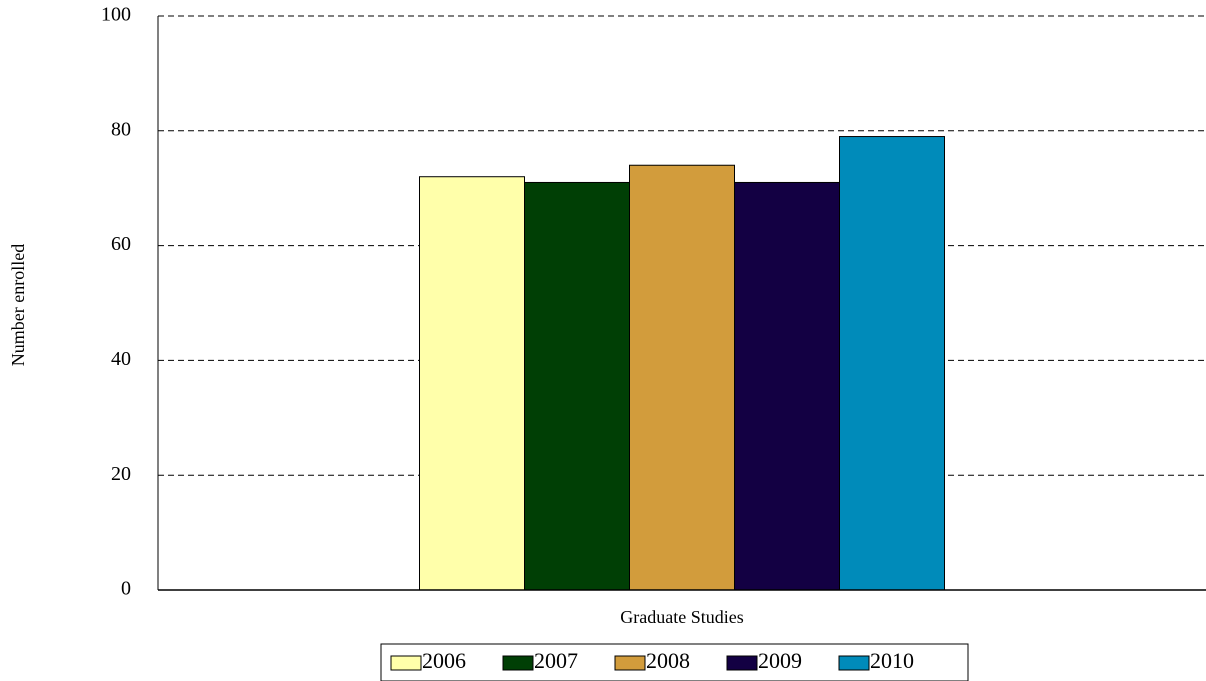 The image size is (1206, 681). I want to click on legend-label-2009: 2009, so click(780, 660).